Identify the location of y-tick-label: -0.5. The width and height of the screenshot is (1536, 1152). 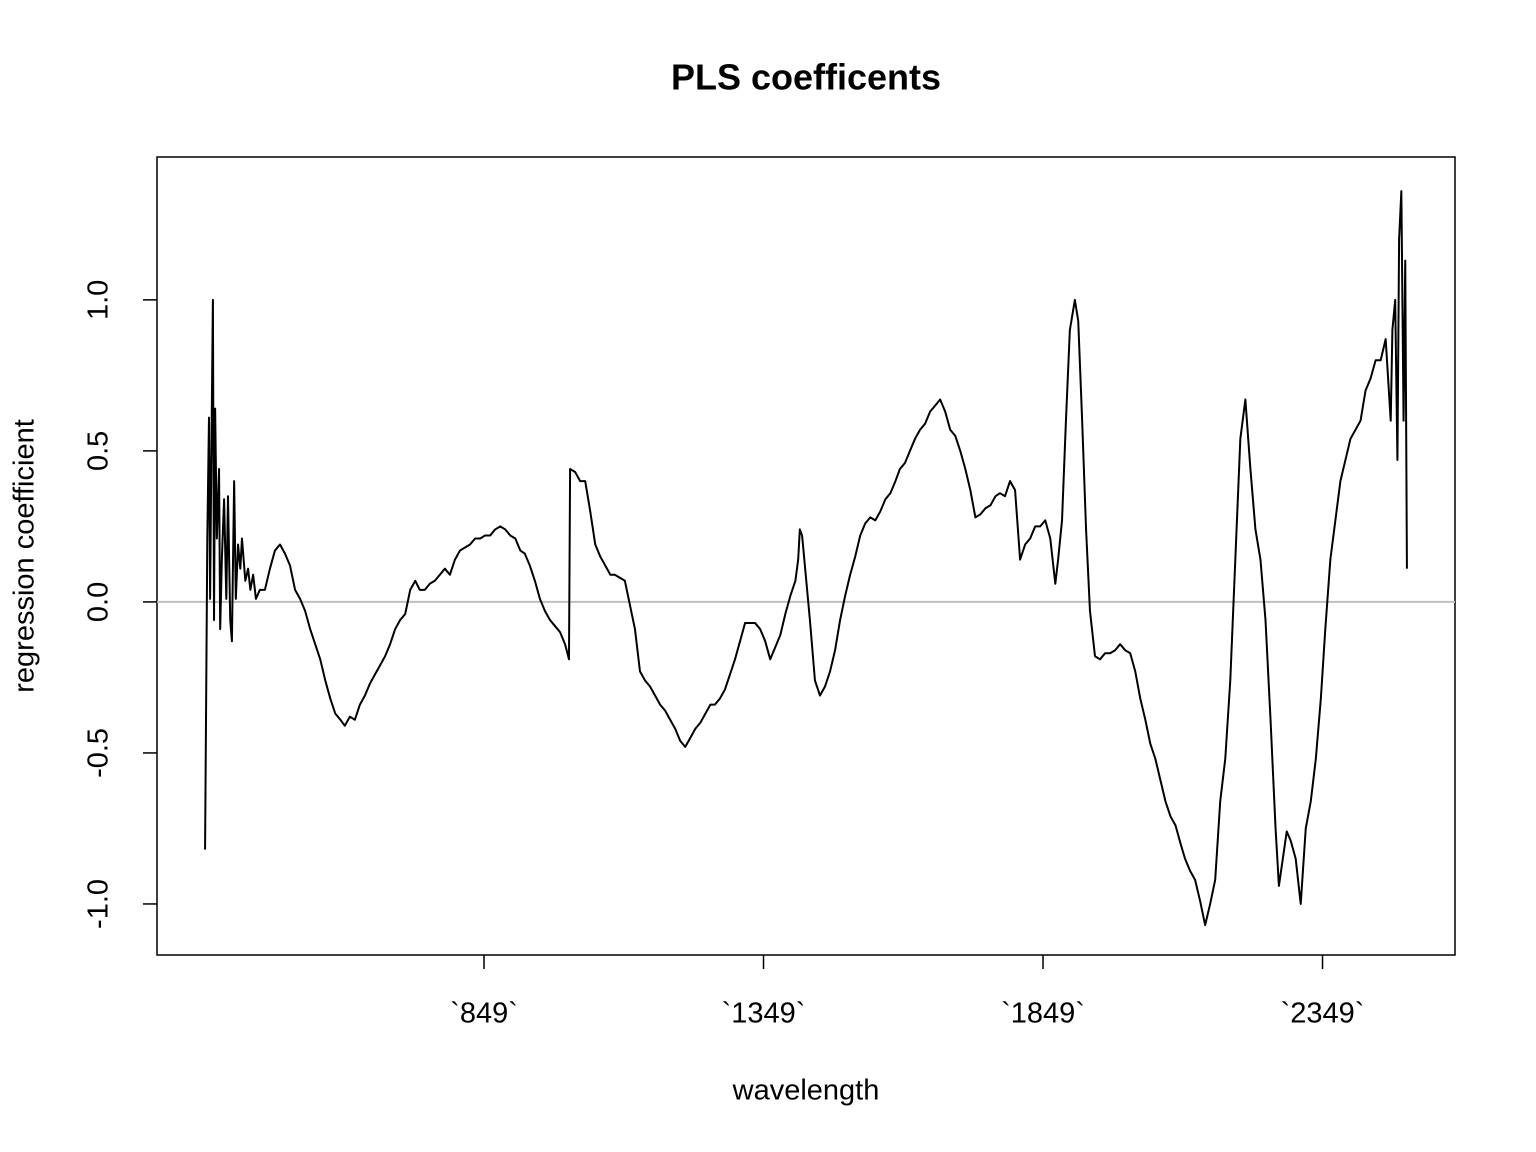
(99, 753).